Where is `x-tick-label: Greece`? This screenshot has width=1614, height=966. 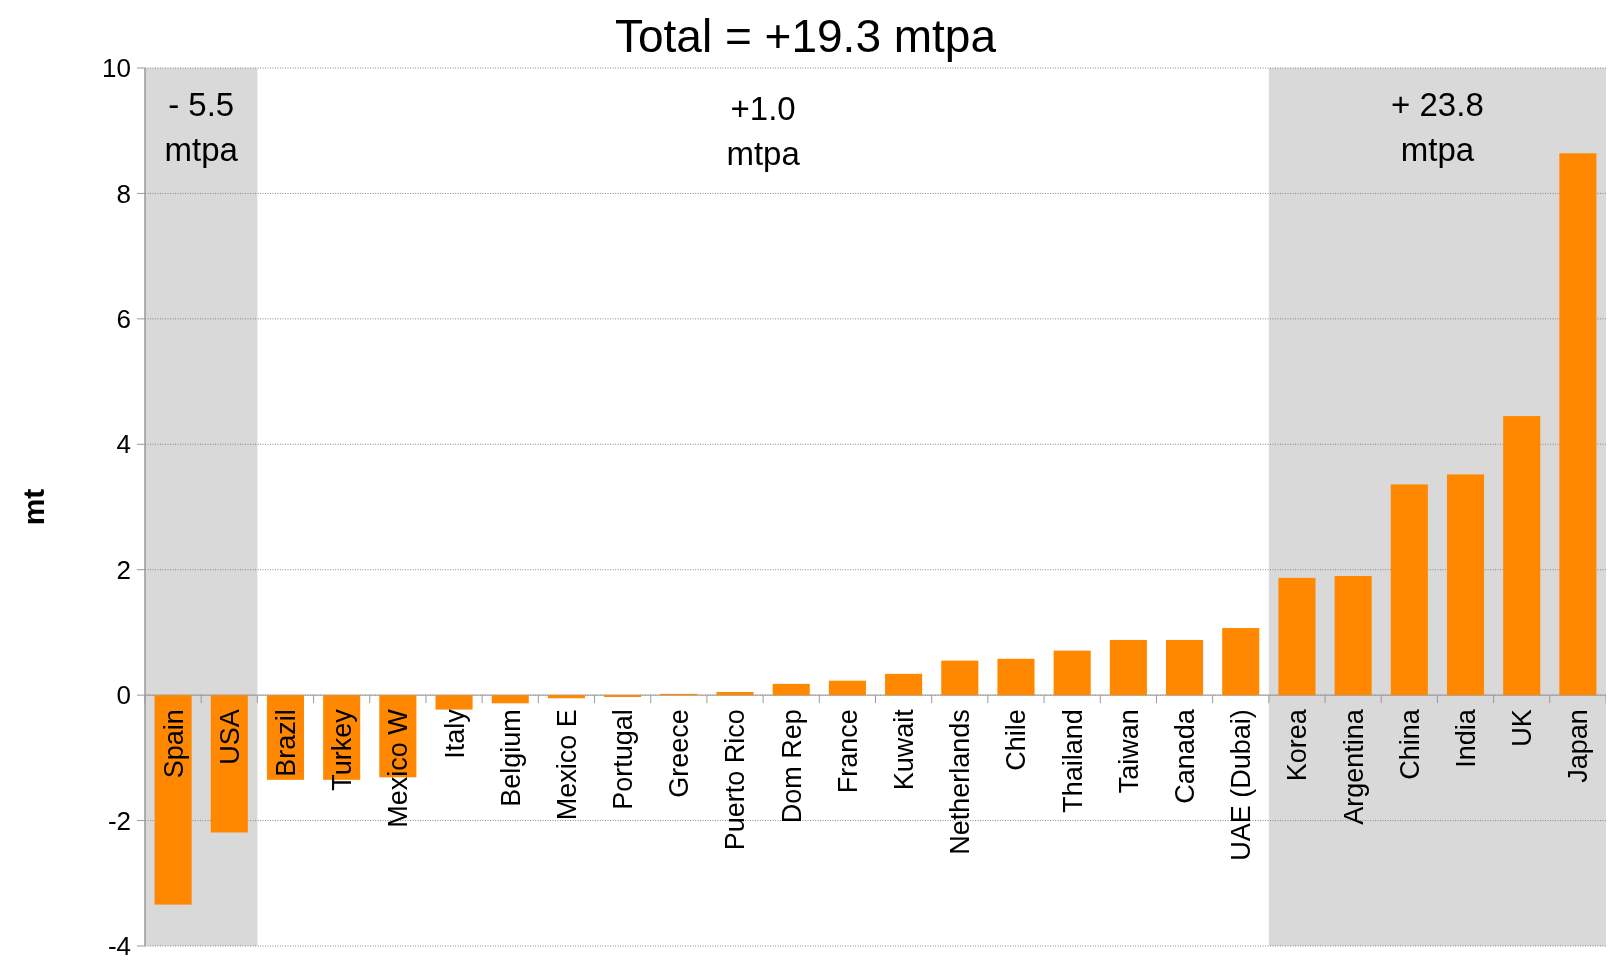
x-tick-label: Greece is located at coordinates (679, 753).